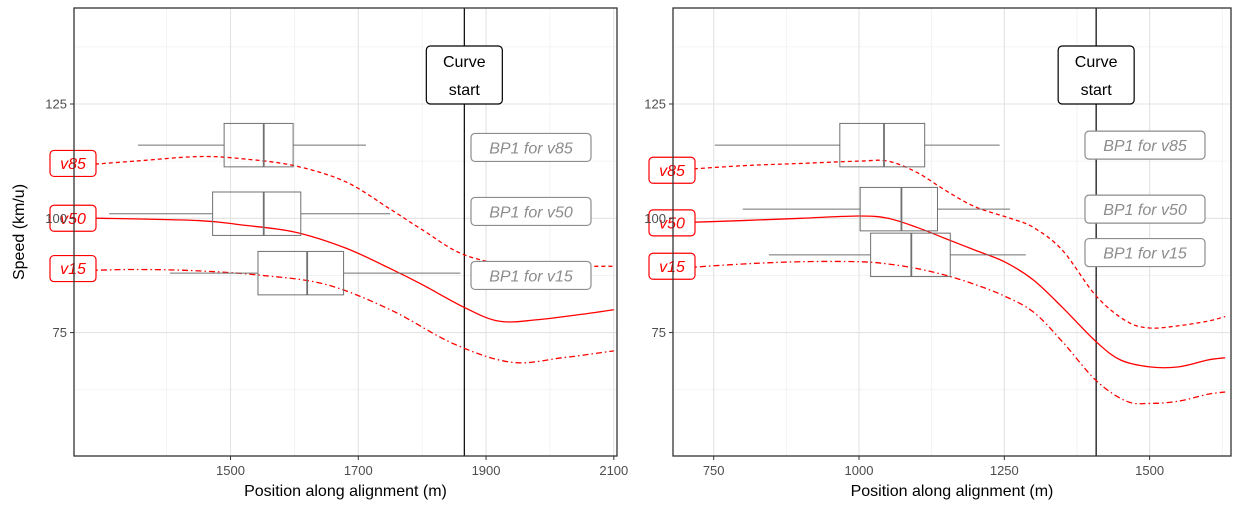  Describe the element at coordinates (358, 470) in the screenshot. I see `x-tick-label: 1700` at that location.